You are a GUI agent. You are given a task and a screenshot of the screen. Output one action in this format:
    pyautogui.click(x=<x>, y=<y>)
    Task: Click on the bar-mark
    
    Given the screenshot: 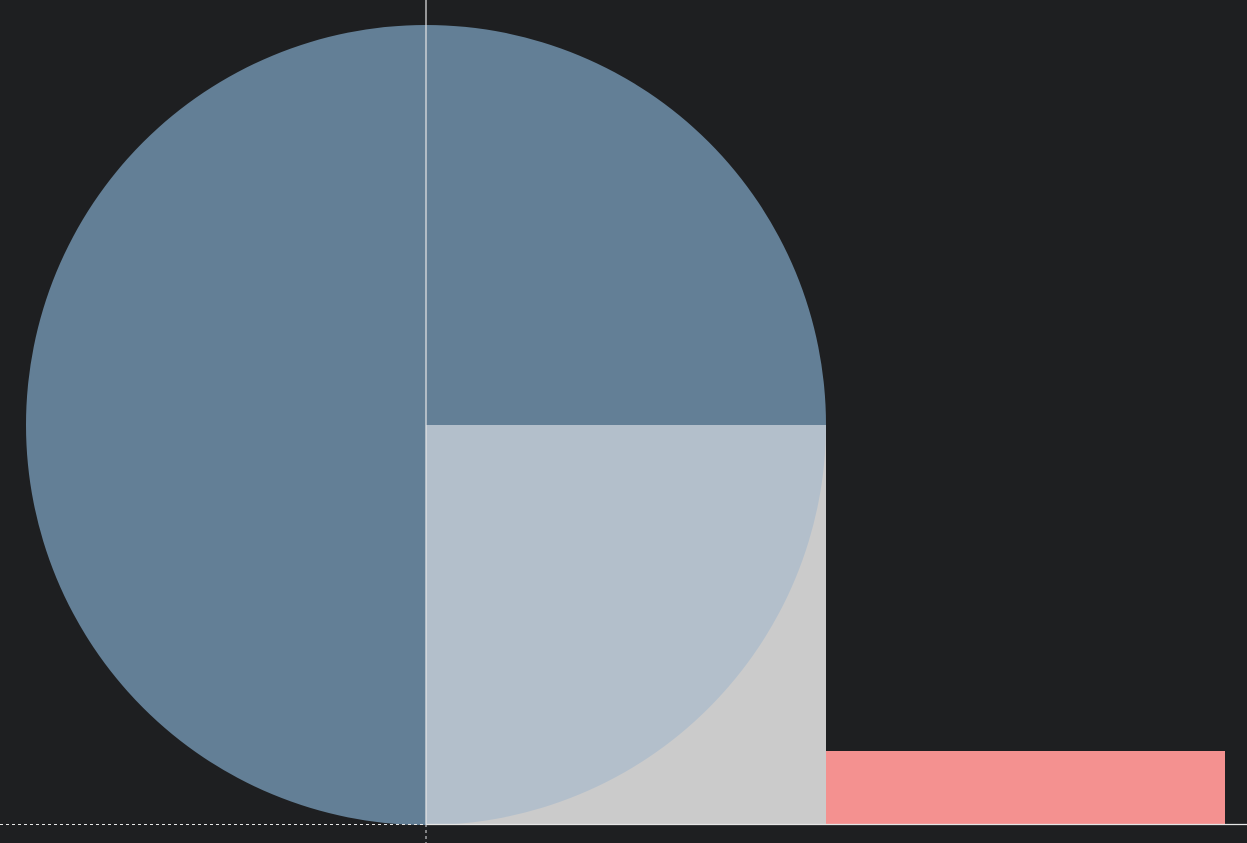 What is the action you would take?
    pyautogui.click(x=1025, y=787)
    